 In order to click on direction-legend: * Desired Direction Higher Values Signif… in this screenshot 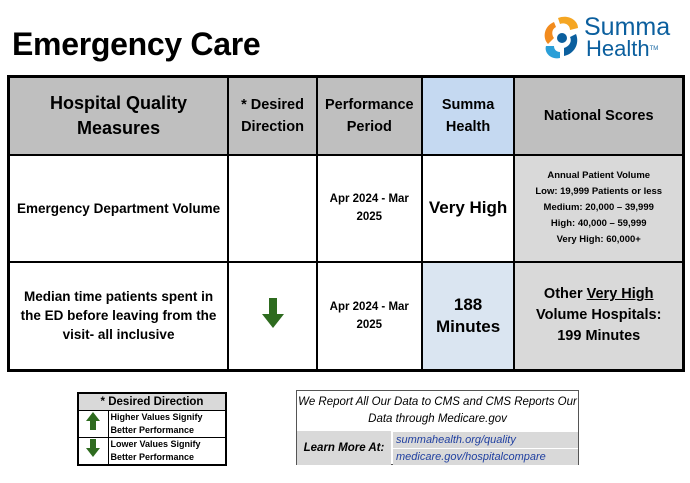, I will do `click(152, 429)`.